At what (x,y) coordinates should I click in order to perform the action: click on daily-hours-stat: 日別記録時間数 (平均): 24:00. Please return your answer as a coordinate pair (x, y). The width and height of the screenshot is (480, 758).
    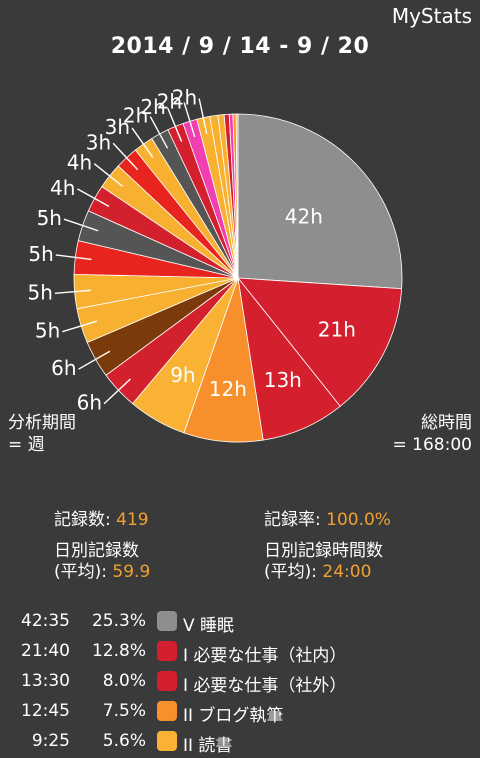
    Looking at the image, I should click on (323, 562).